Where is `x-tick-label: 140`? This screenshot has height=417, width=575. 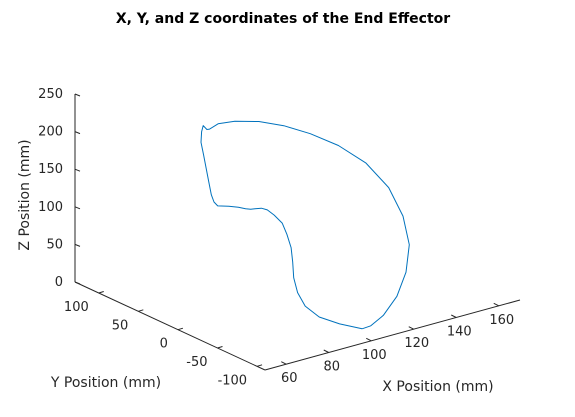
x-tick-label: 140 is located at coordinates (459, 332).